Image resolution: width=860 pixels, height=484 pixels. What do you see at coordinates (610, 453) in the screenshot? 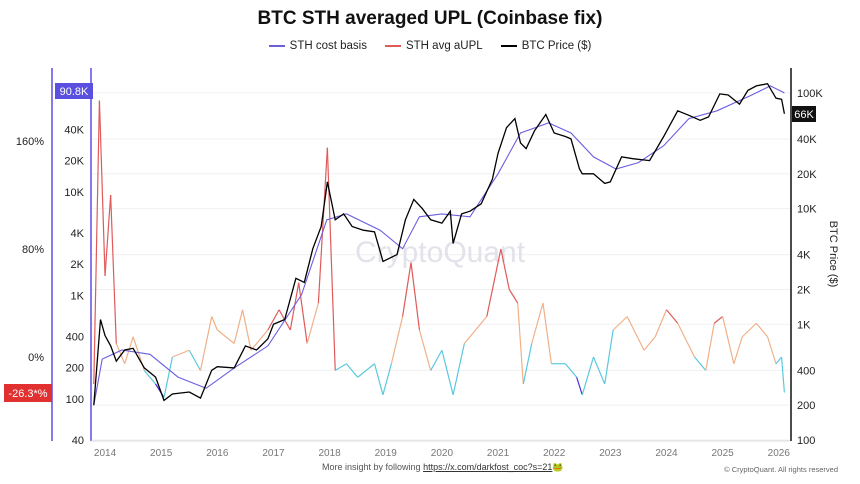
I see `x-tick-label: 2023` at bounding box center [610, 453].